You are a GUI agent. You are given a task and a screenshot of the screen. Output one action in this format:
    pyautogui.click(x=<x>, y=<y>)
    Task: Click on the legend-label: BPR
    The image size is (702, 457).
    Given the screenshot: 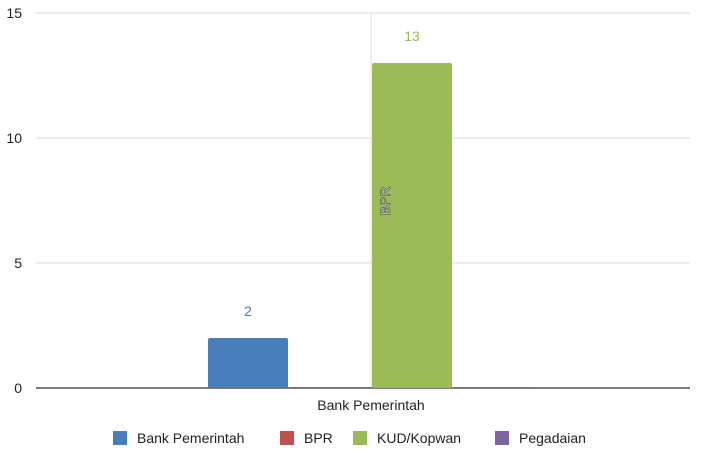 What is the action you would take?
    pyautogui.click(x=318, y=438)
    